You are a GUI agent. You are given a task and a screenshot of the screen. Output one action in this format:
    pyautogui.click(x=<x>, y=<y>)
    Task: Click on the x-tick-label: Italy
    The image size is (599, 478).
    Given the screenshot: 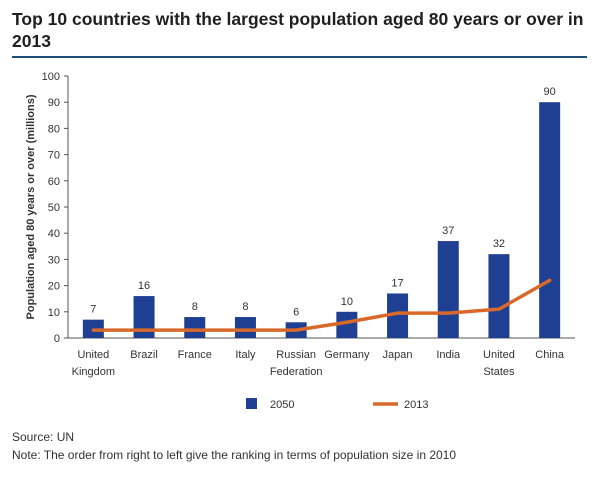 What is the action you would take?
    pyautogui.click(x=245, y=355)
    